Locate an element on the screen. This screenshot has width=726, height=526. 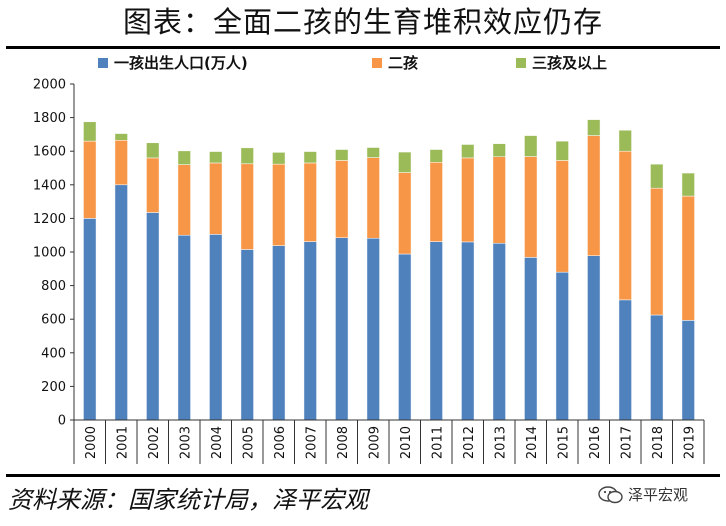
bar-third-plus-2009 is located at coordinates (373, 152).